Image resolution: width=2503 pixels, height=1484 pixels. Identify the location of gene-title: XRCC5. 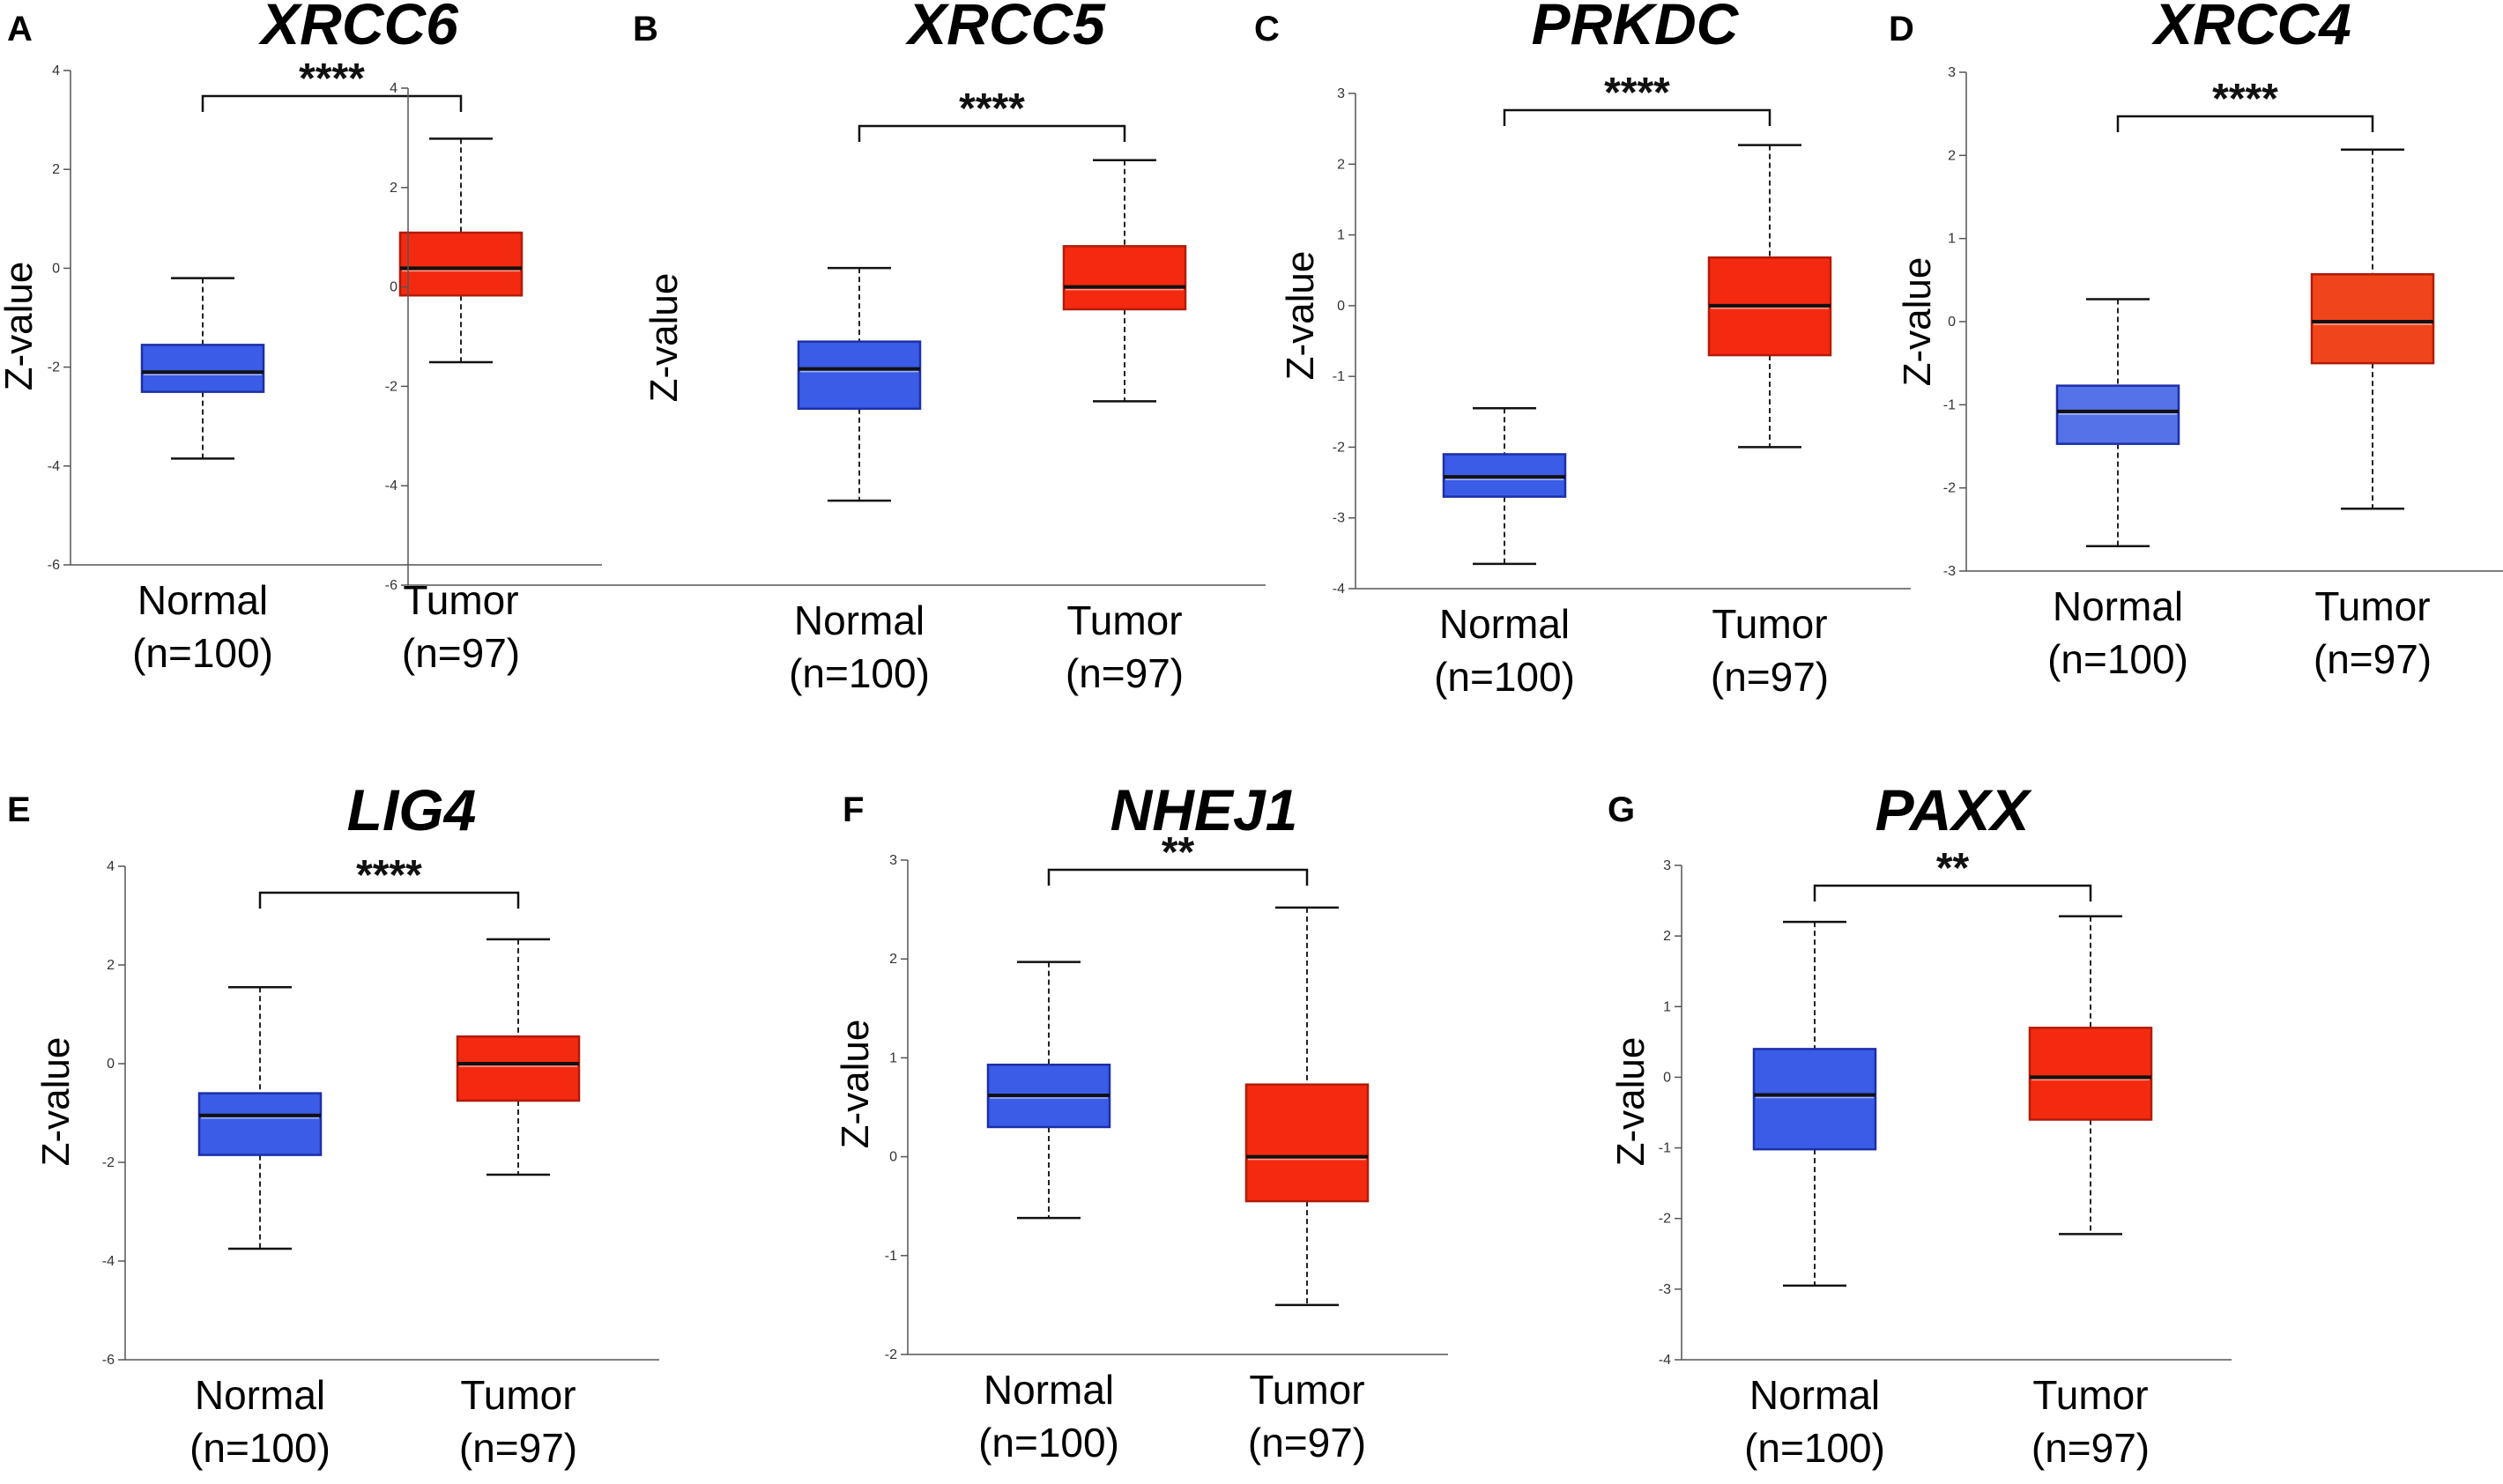
(1005, 28).